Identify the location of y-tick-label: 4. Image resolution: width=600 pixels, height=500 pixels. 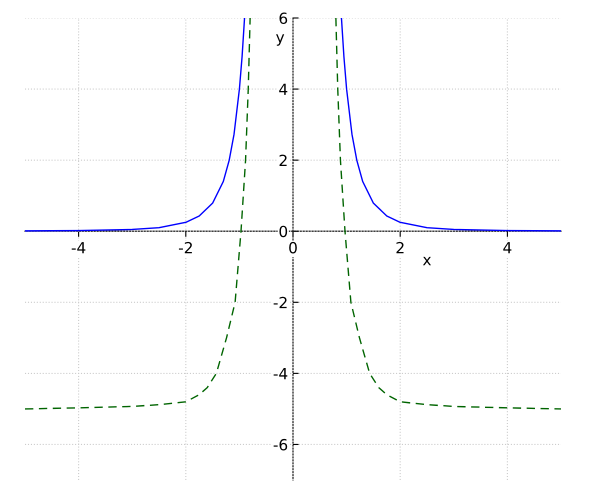
(283, 89).